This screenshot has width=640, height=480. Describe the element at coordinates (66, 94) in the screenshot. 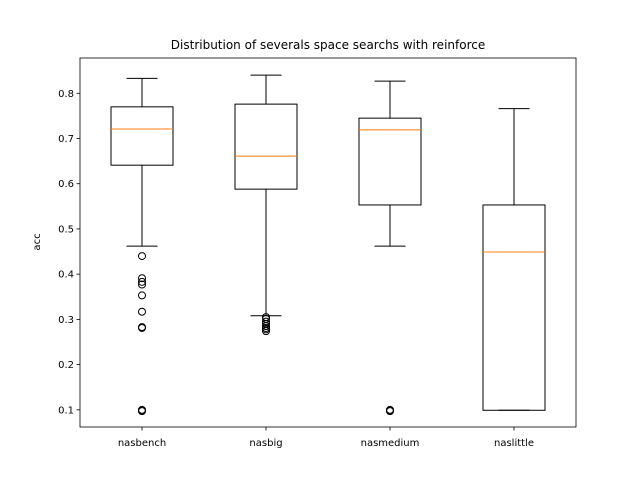

I see `y-tick-label-7: 0.8` at that location.